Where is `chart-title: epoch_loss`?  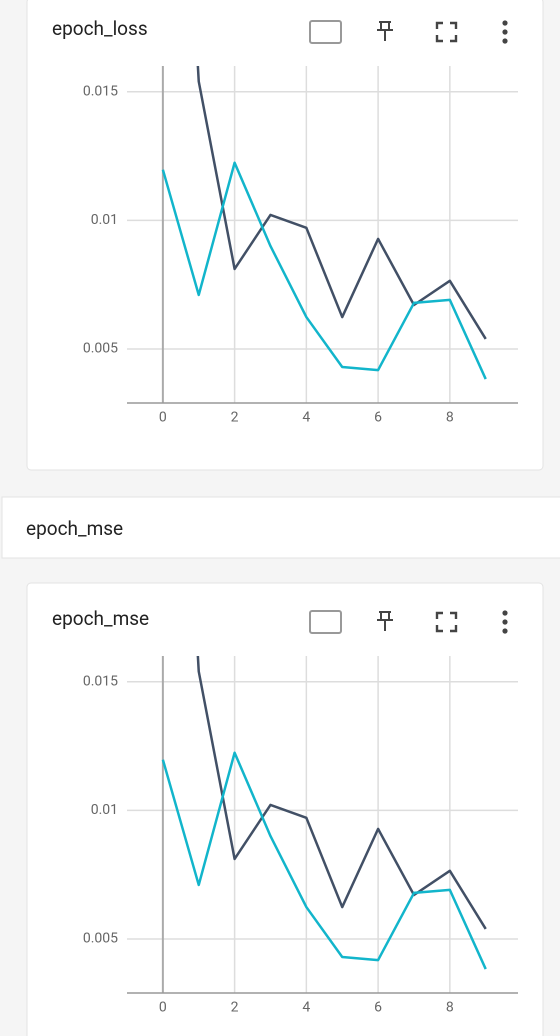
chart-title: epoch_loss is located at coordinates (100, 28).